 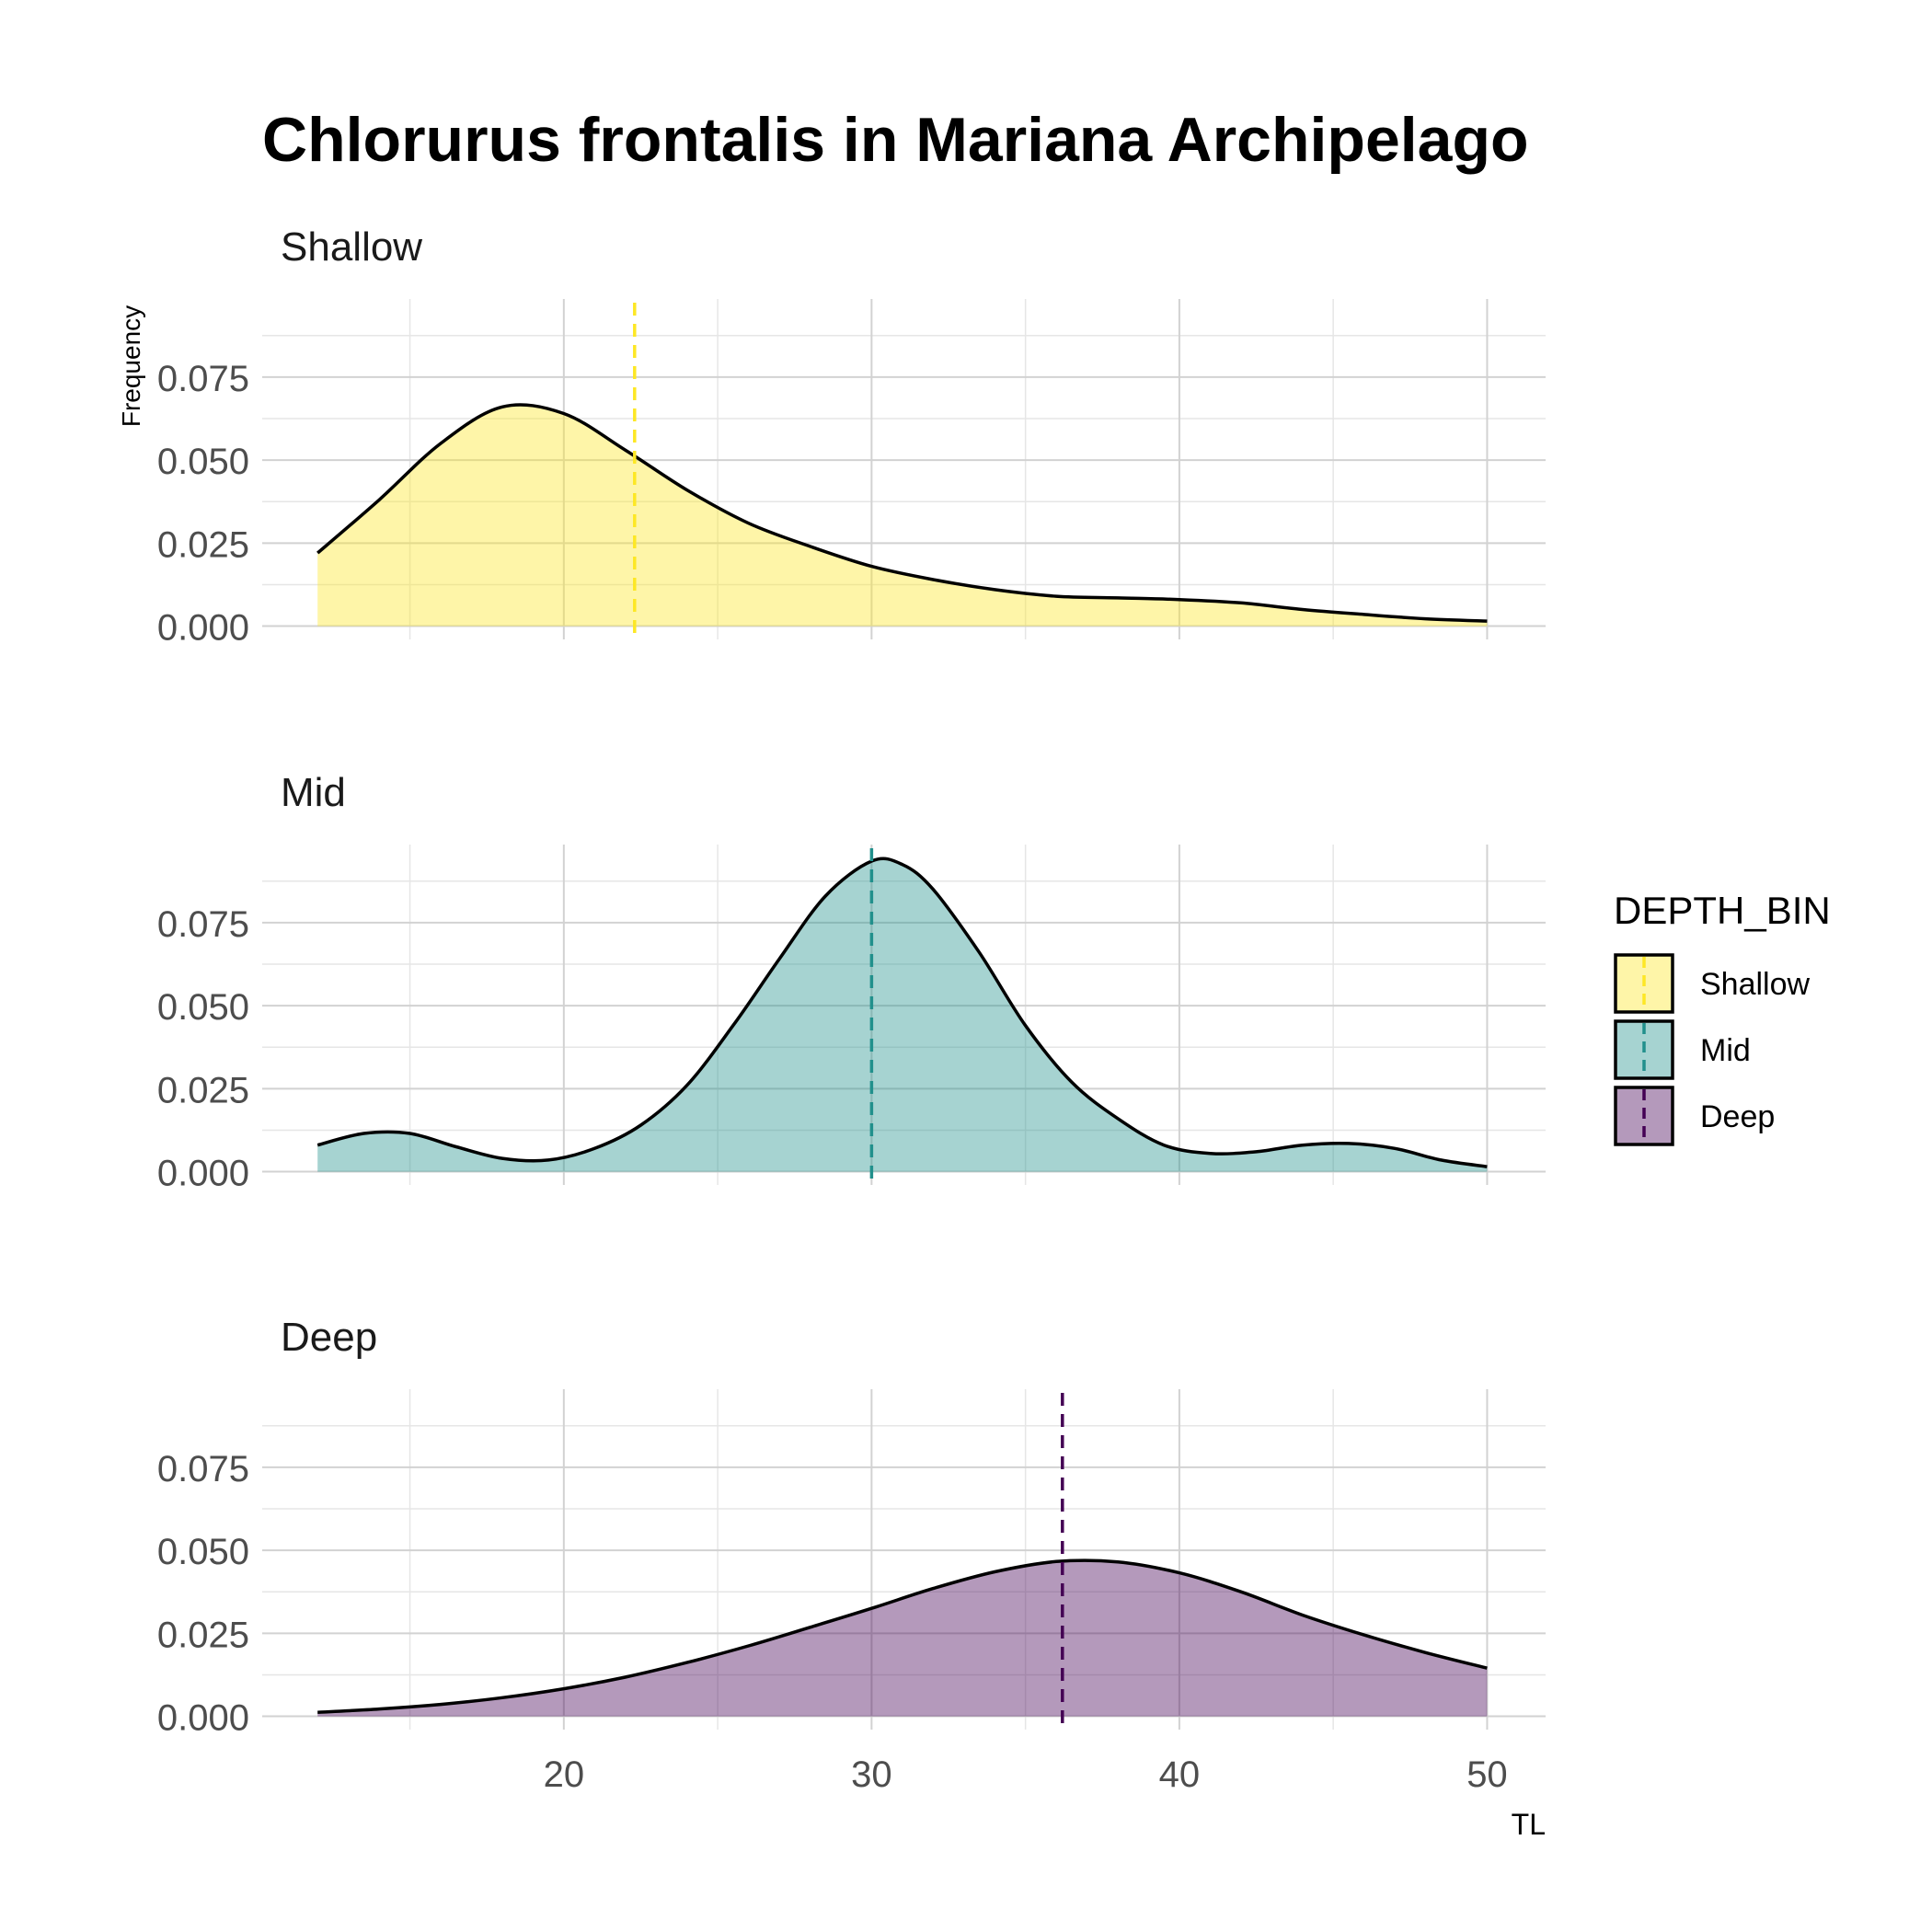 I want to click on x-tick-label: 30, so click(x=871, y=1774).